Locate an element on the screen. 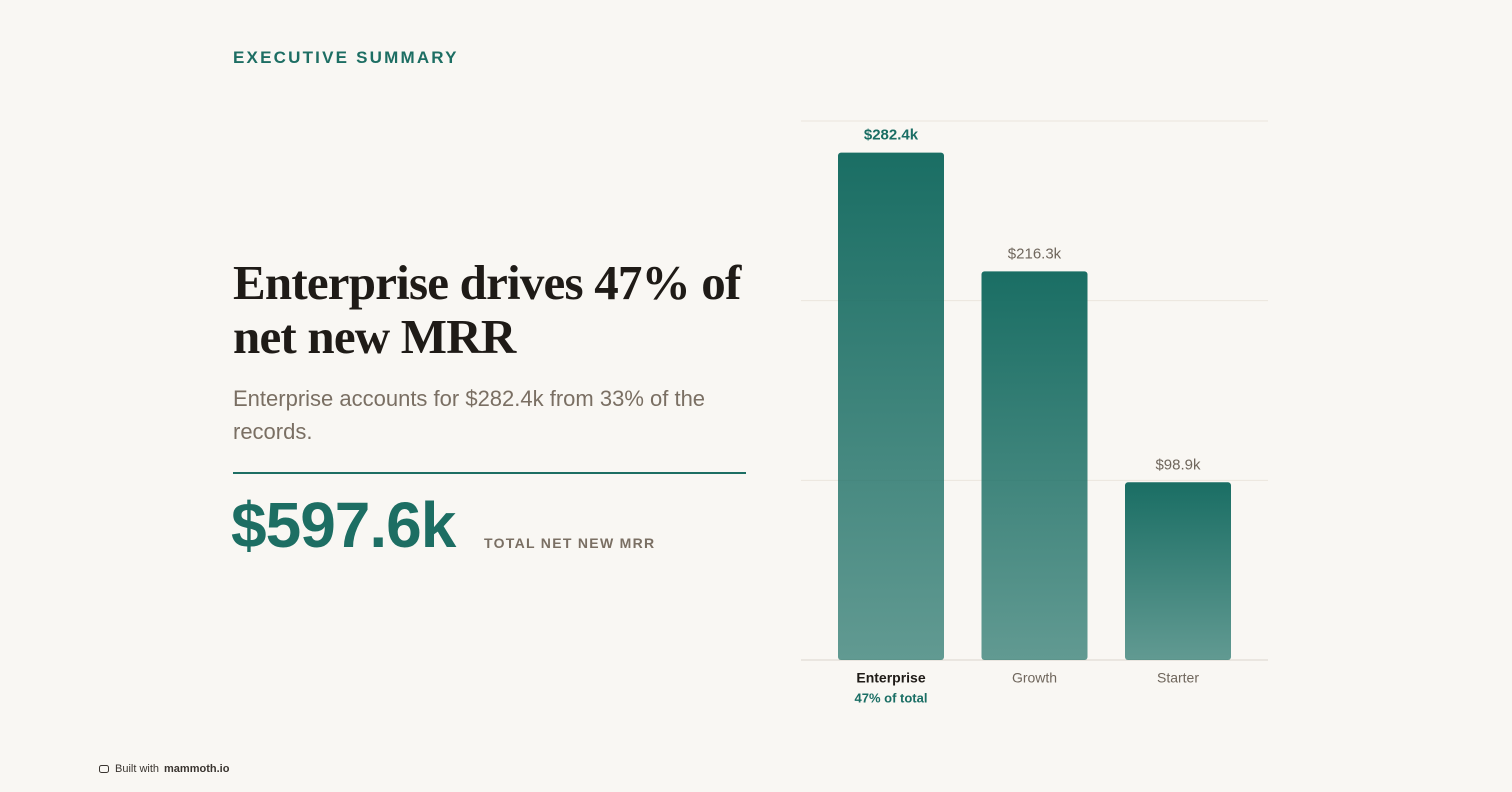 The width and height of the screenshot is (1512, 792). divider is located at coordinates (489, 473).